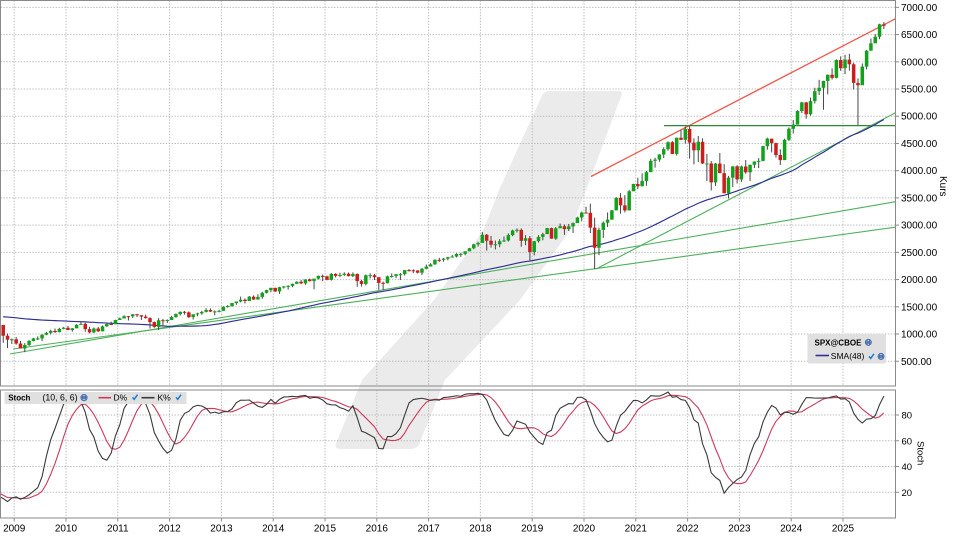 The image size is (960, 540). Describe the element at coordinates (480, 529) in the screenshot. I see `svg-text: 2018` at that location.